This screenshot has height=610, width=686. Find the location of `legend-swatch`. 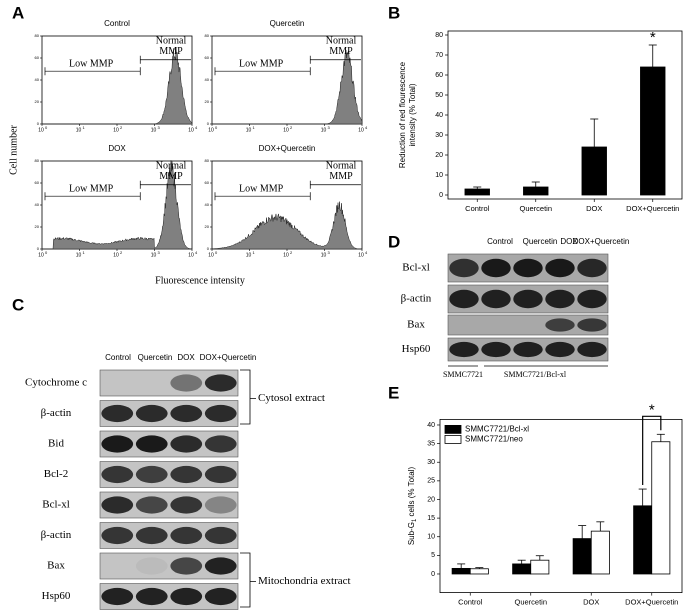

legend-swatch is located at coordinates (453, 429).